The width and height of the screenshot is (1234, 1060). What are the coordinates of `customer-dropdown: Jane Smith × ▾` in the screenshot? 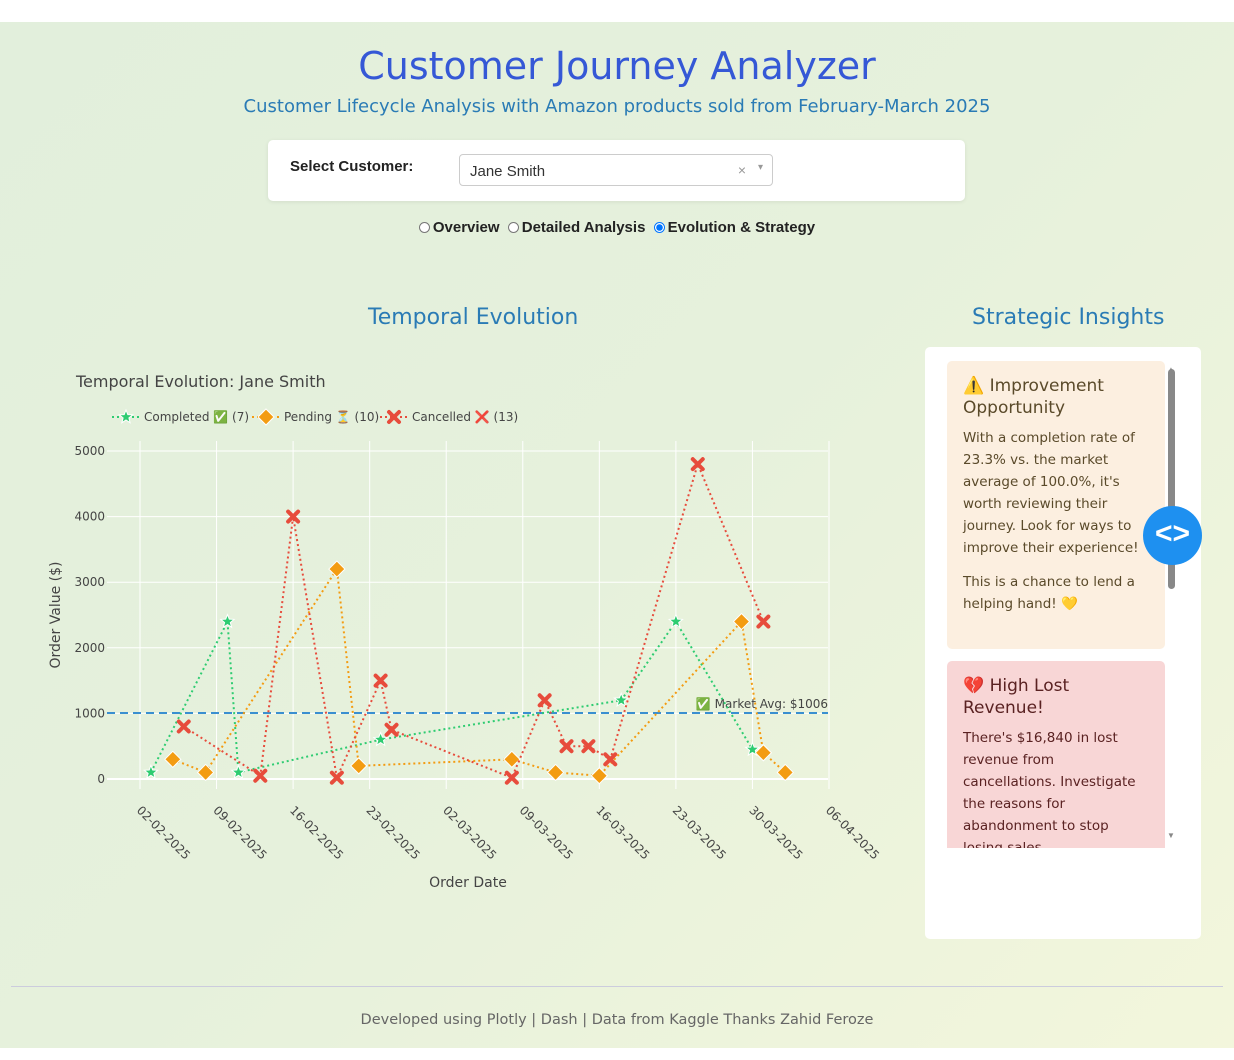 It's located at (616, 170).